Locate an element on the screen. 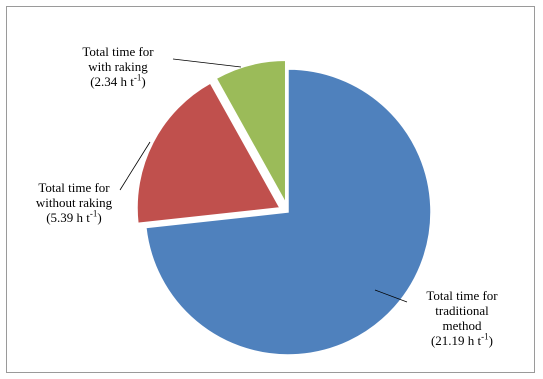 Image resolution: width=543 pixels, height=379 pixels. label-with-value: (2.34 h t-1) is located at coordinates (118, 80).